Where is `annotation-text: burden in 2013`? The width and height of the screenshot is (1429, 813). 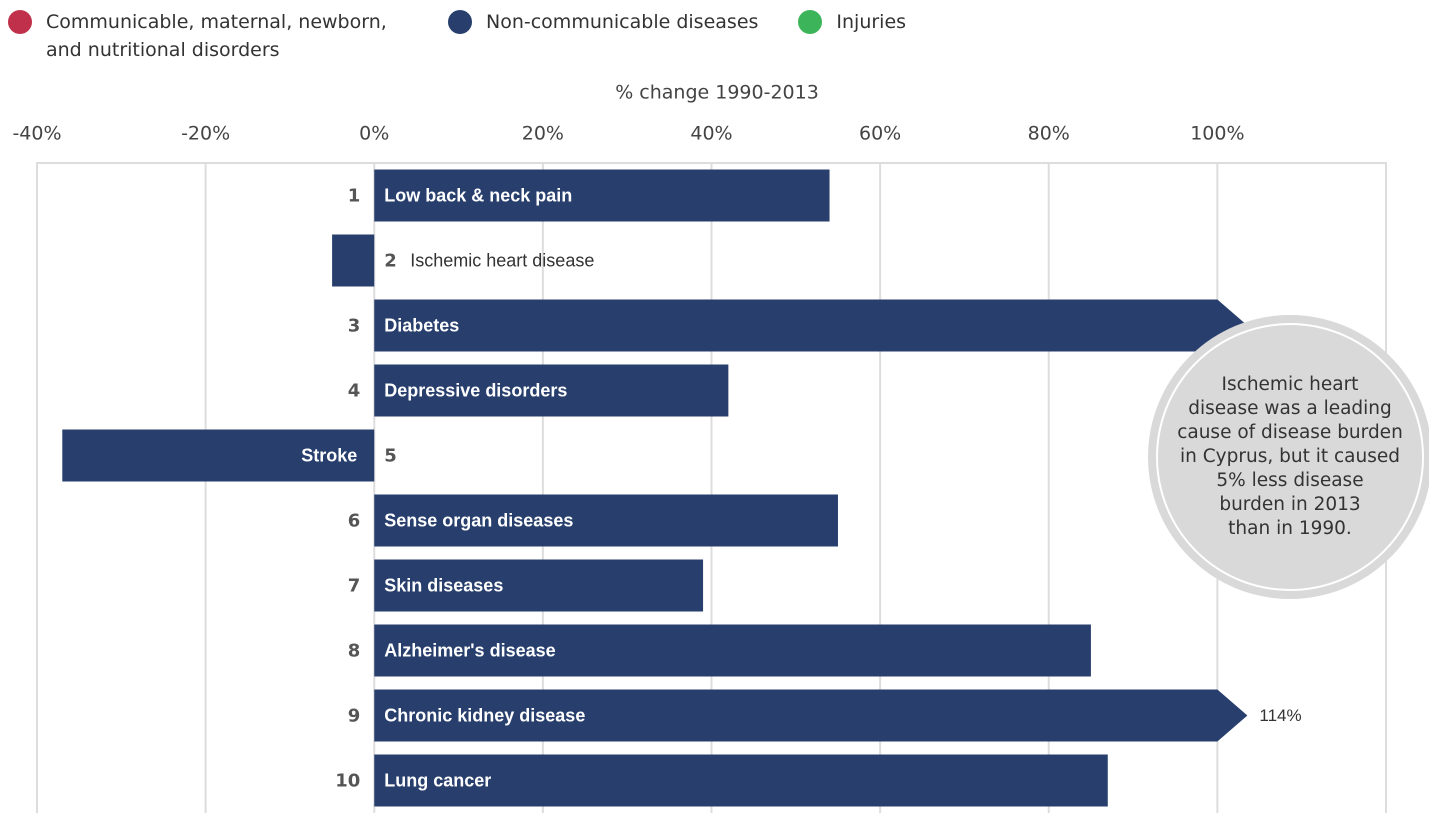 annotation-text: burden in 2013 is located at coordinates (1289, 504).